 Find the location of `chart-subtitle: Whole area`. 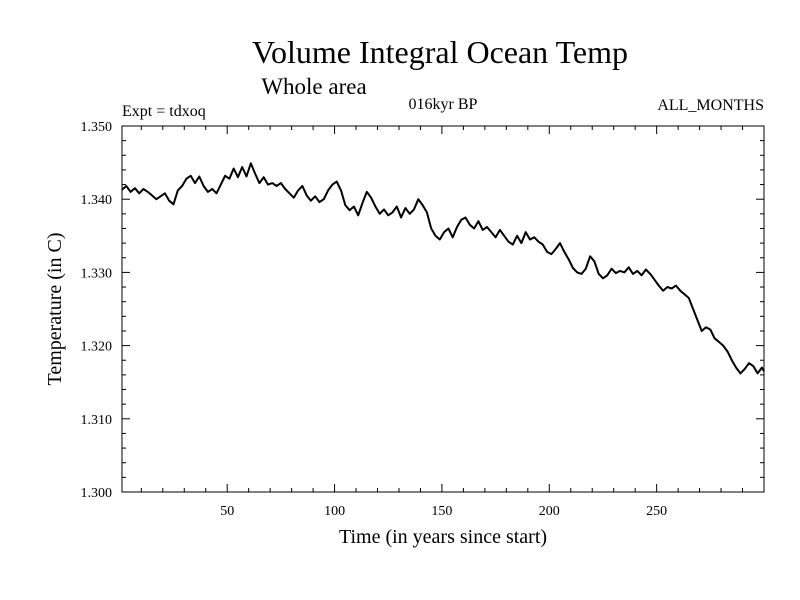

chart-subtitle: Whole area is located at coordinates (313, 86).